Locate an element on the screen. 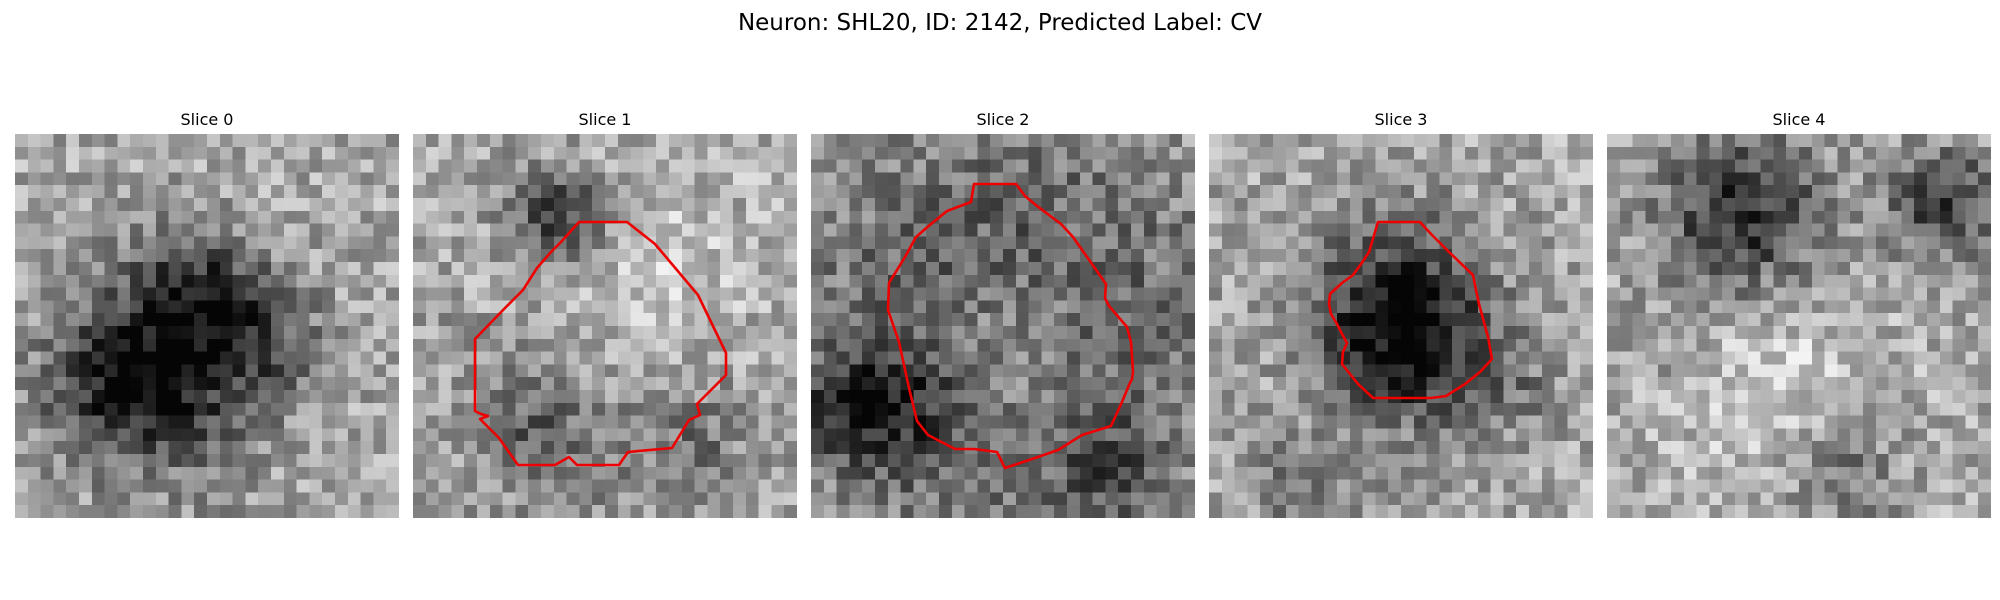 The width and height of the screenshot is (2000, 600). slice-panel-4: Slice 4 is located at coordinates (1799, 314).